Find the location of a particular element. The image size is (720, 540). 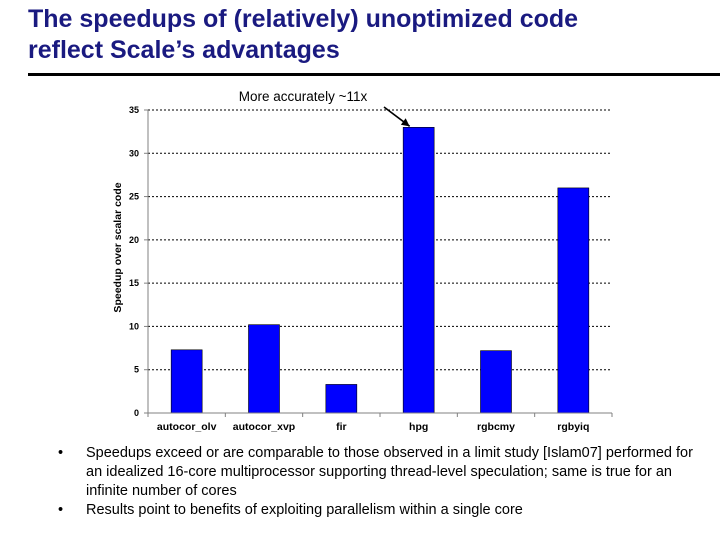

x-category-label: autocor_xvp is located at coordinates (264, 427).